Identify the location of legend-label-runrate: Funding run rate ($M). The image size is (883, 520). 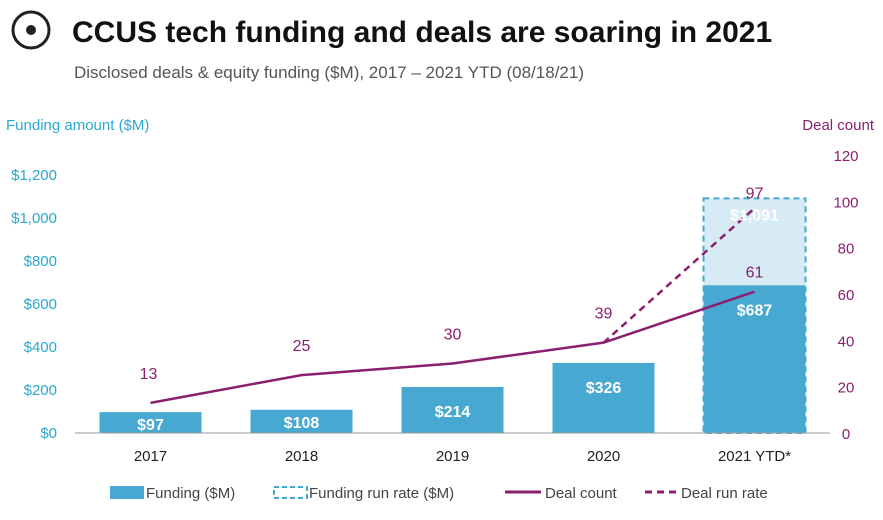
(381, 493).